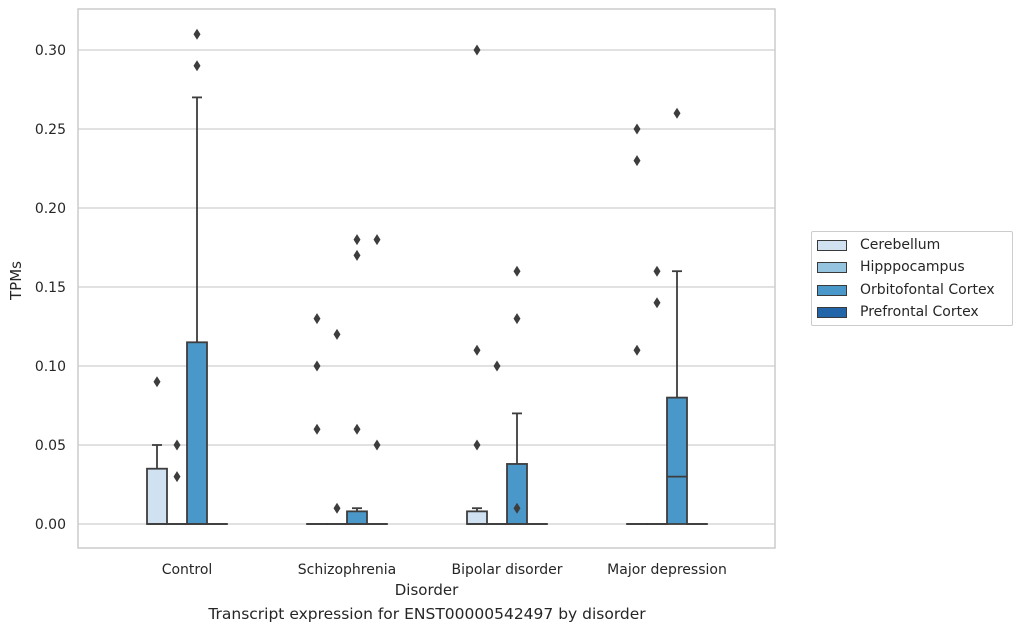 The height and width of the screenshot is (638, 1023). What do you see at coordinates (506, 570) in the screenshot?
I see `x-tick-label-bipolar-disorder: Bipolar disorder` at bounding box center [506, 570].